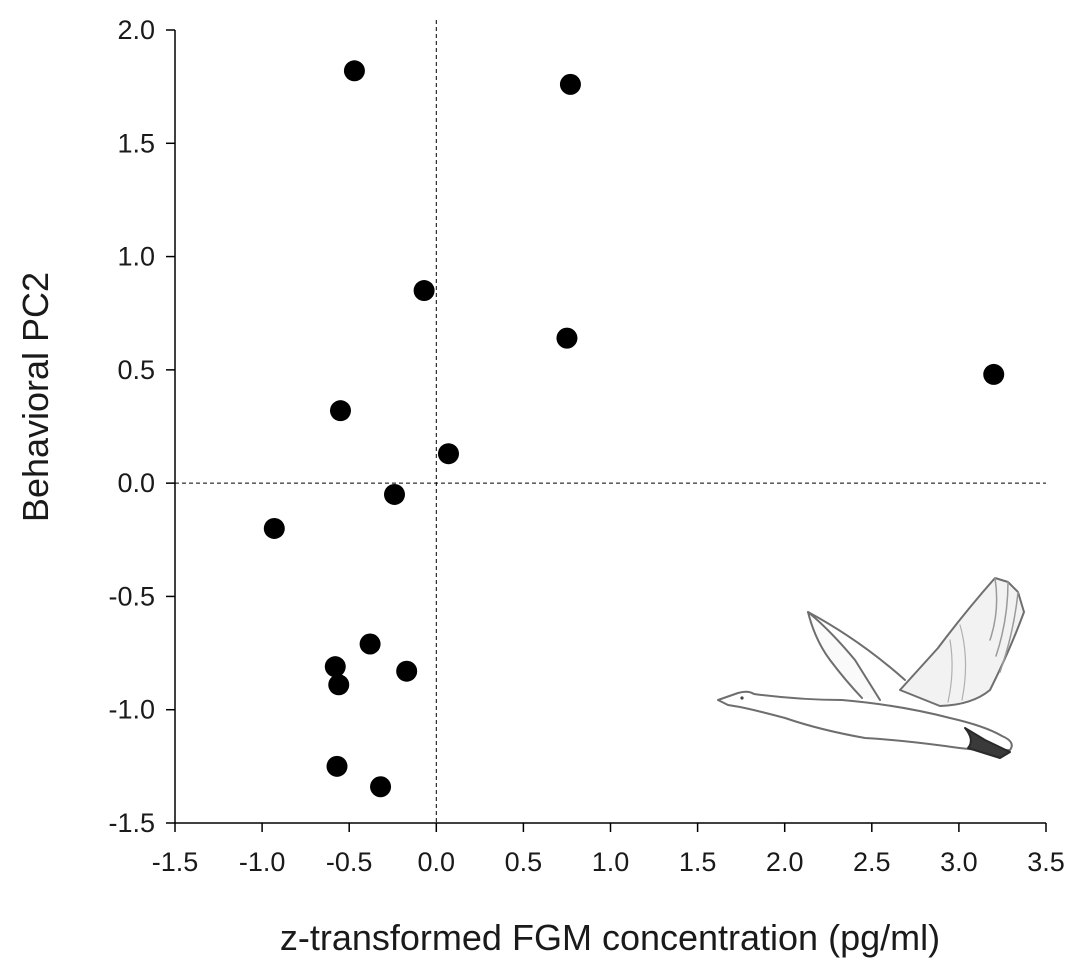  Describe the element at coordinates (1046, 862) in the screenshot. I see `x-tick-label: 3.5` at that location.